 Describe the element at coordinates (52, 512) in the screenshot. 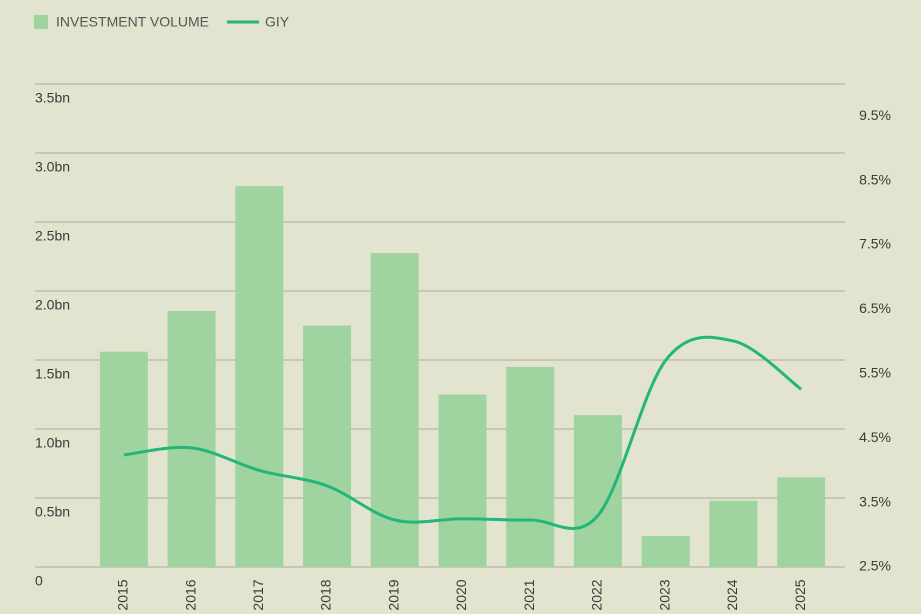

I see `y-tick-label: 0.5bn` at that location.